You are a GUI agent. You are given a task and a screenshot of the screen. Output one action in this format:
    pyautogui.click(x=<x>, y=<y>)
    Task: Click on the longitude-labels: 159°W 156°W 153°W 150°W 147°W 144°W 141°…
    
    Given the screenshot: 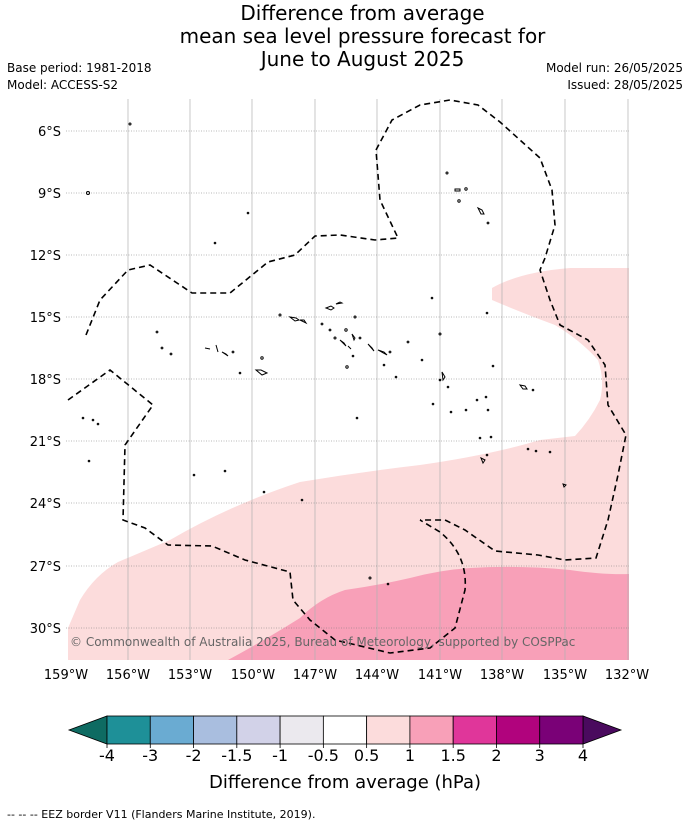 What is the action you would take?
    pyautogui.click(x=346, y=675)
    